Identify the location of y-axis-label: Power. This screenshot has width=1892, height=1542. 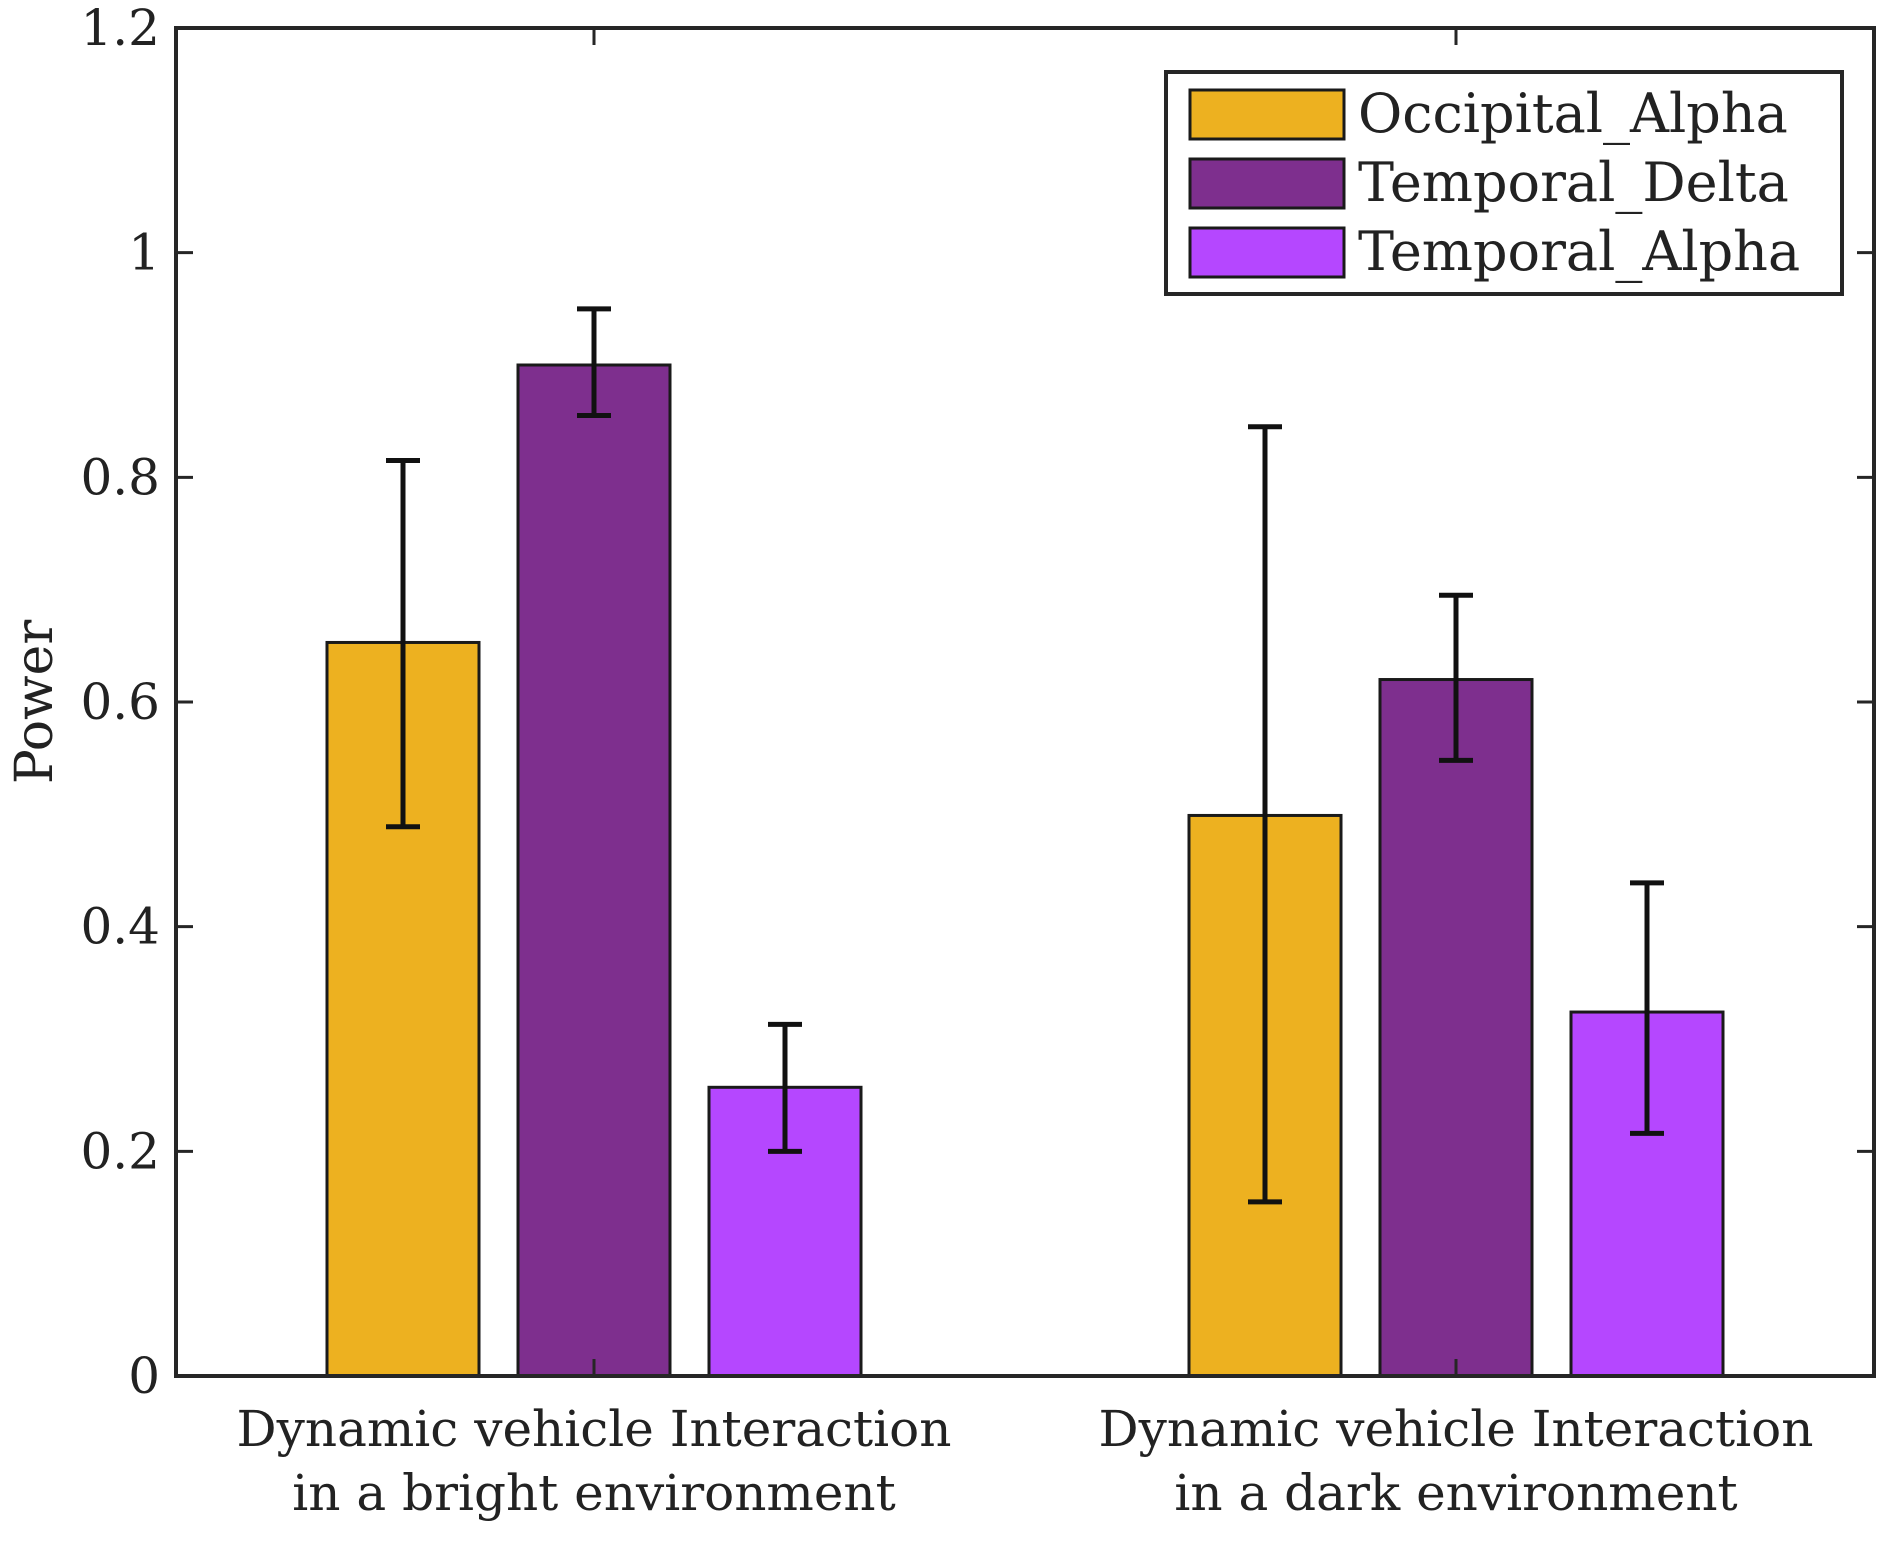
(35, 702).